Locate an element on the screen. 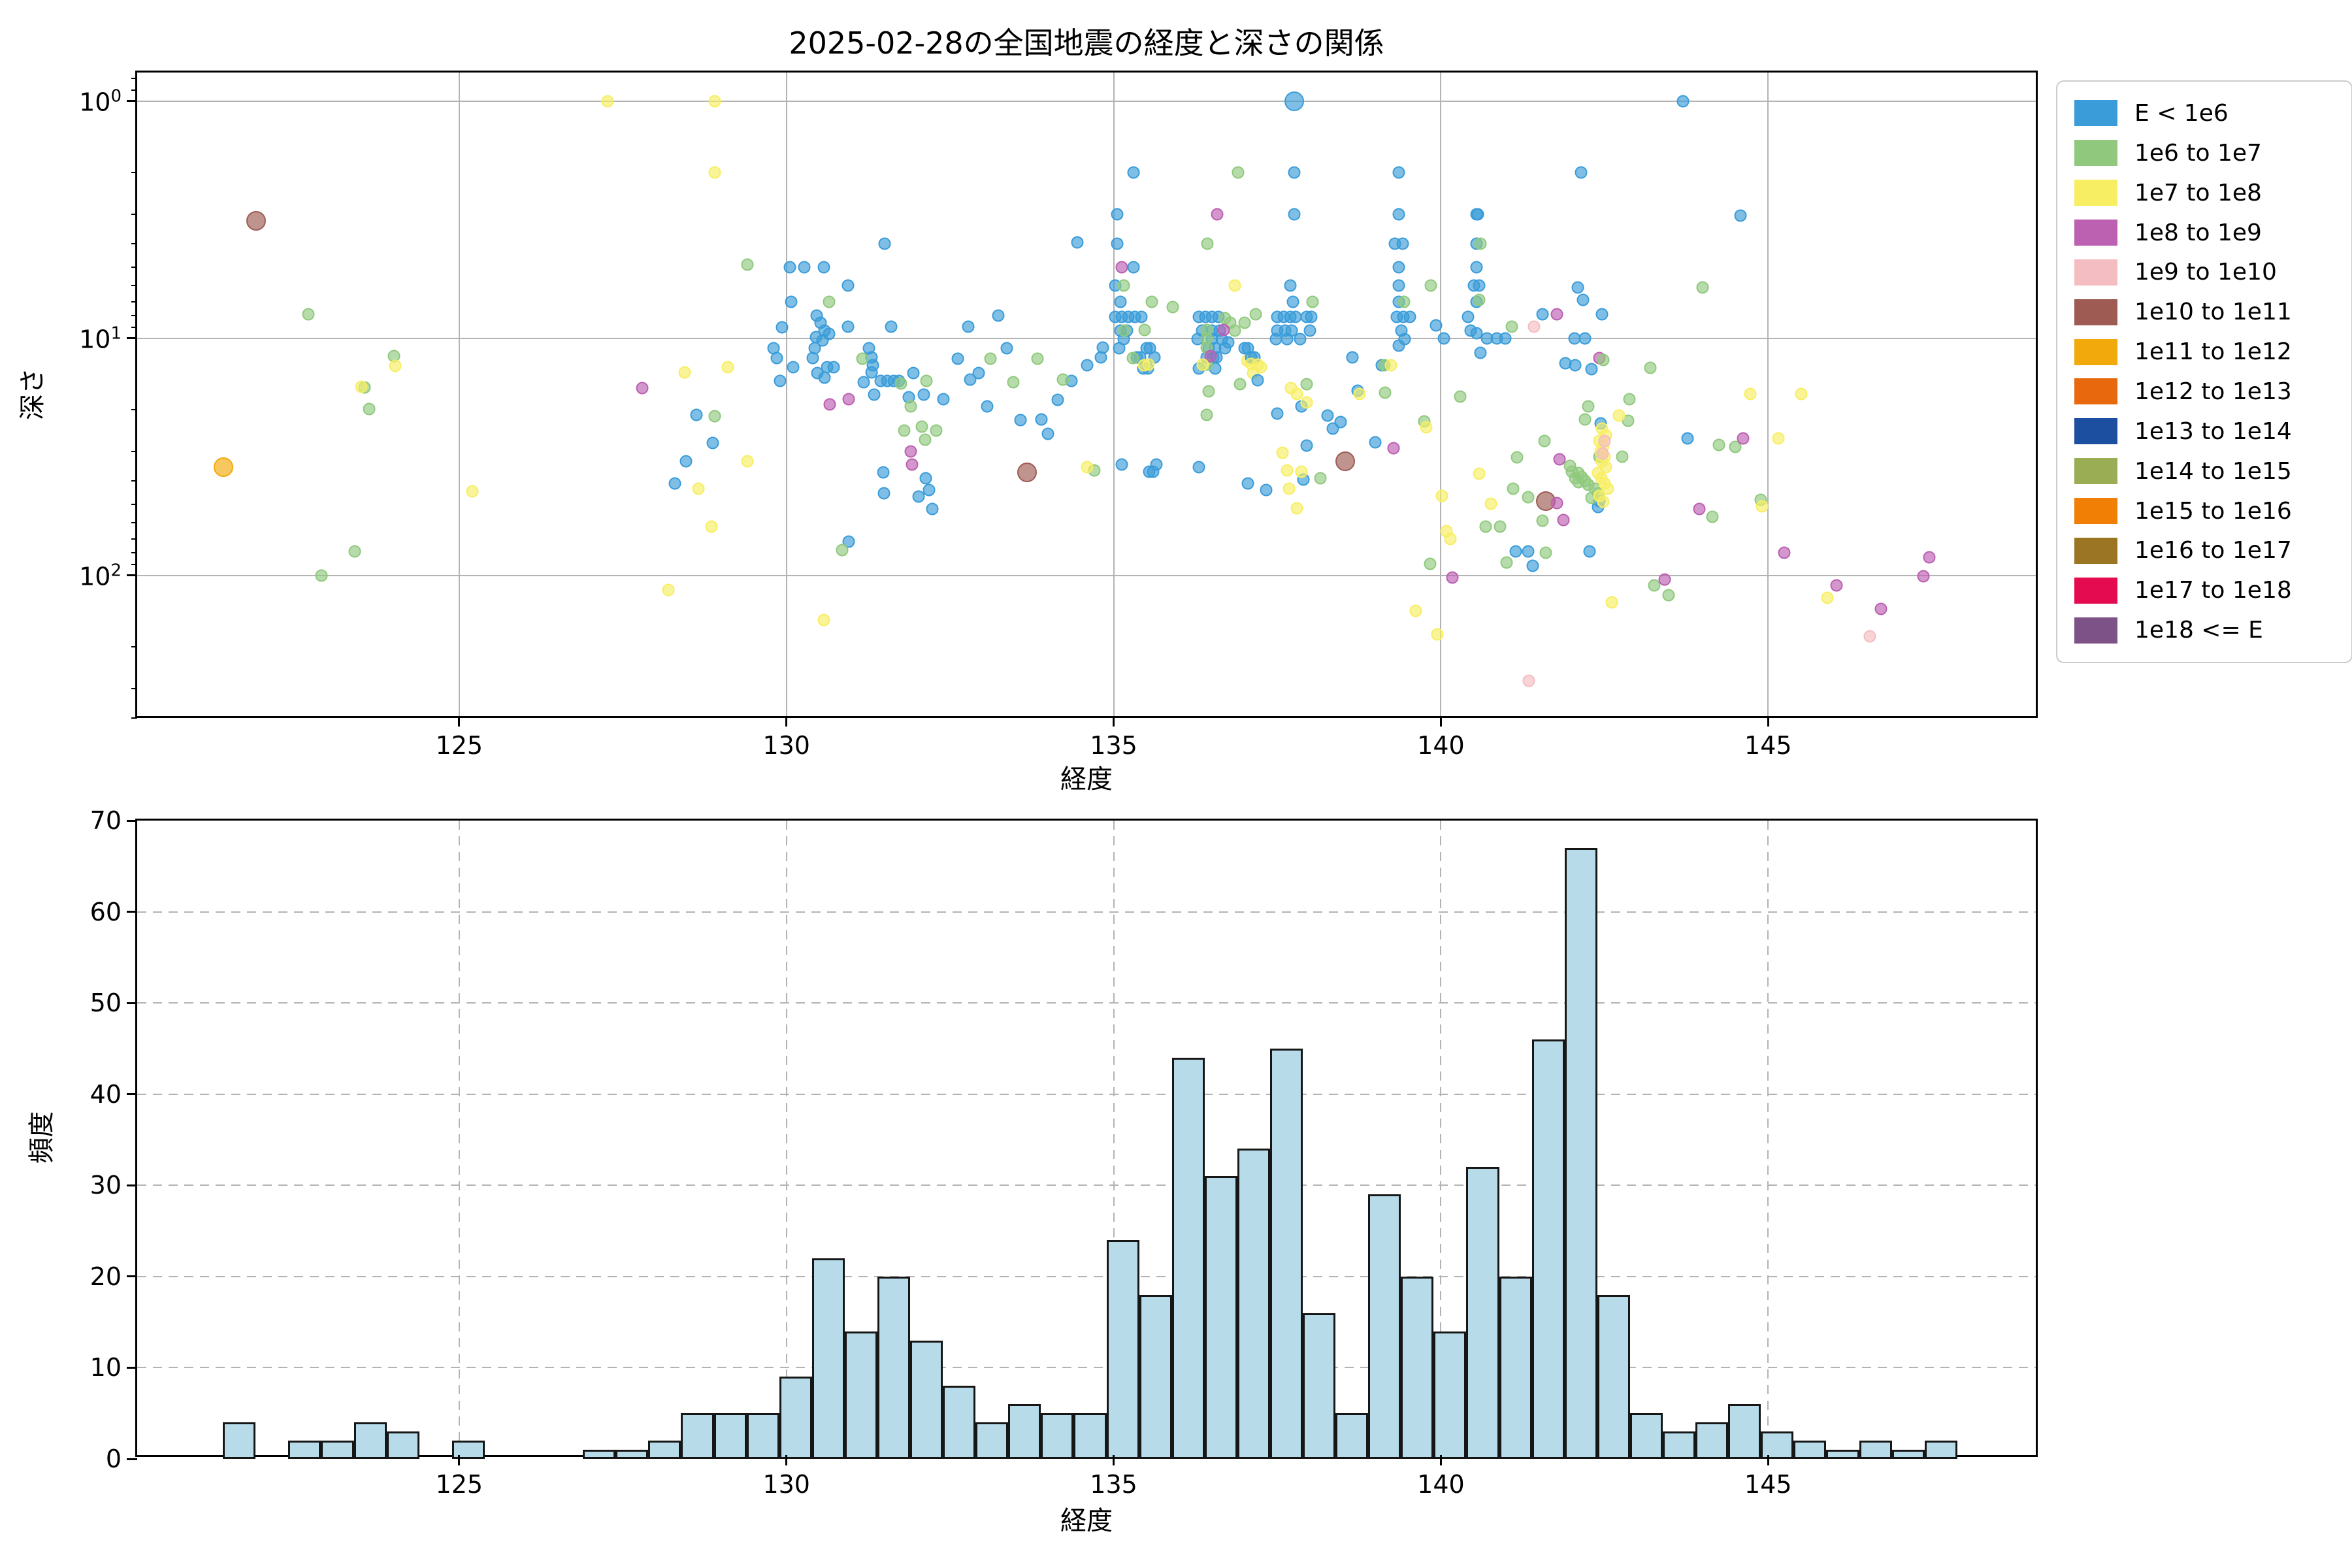 This screenshot has height=1568, width=2352. scatter-y-tick is located at coordinates (132, 101).